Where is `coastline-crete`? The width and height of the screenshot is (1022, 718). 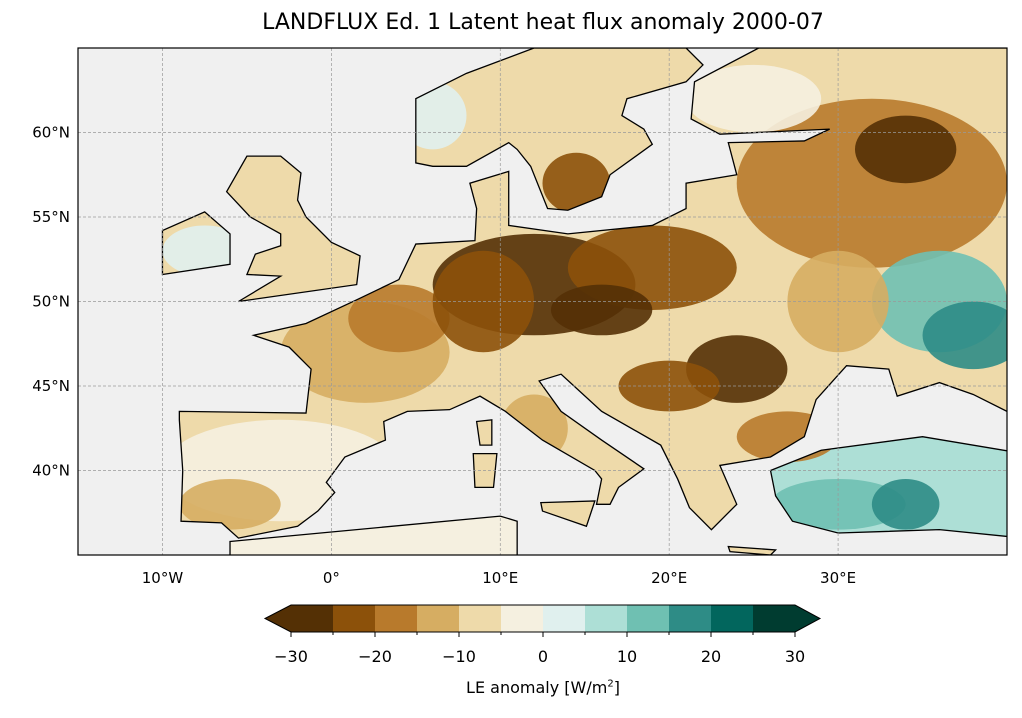 coastline-crete is located at coordinates (752, 550).